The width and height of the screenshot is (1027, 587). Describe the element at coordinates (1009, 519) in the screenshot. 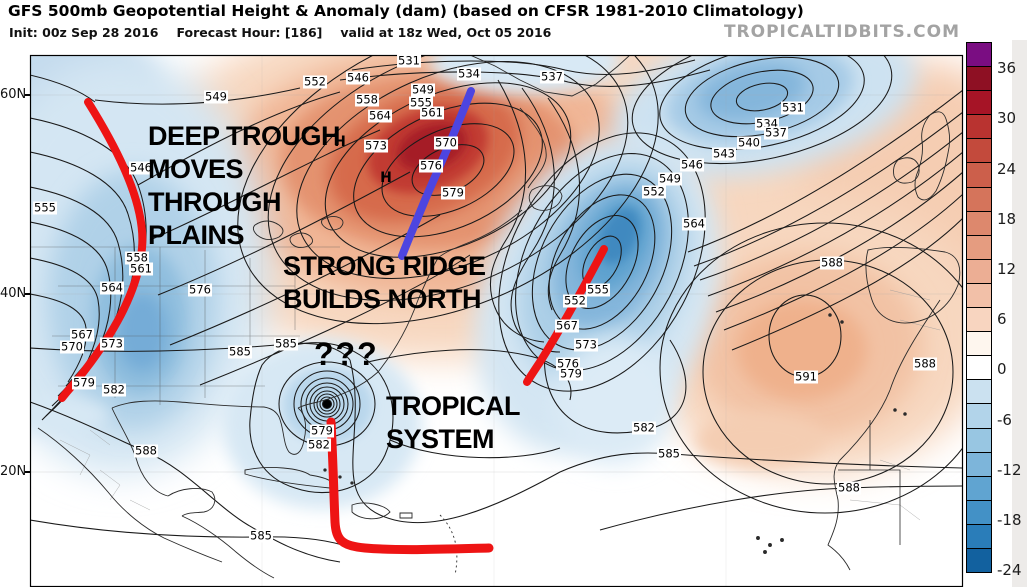

I see `colorbar-tick-label: -18` at that location.